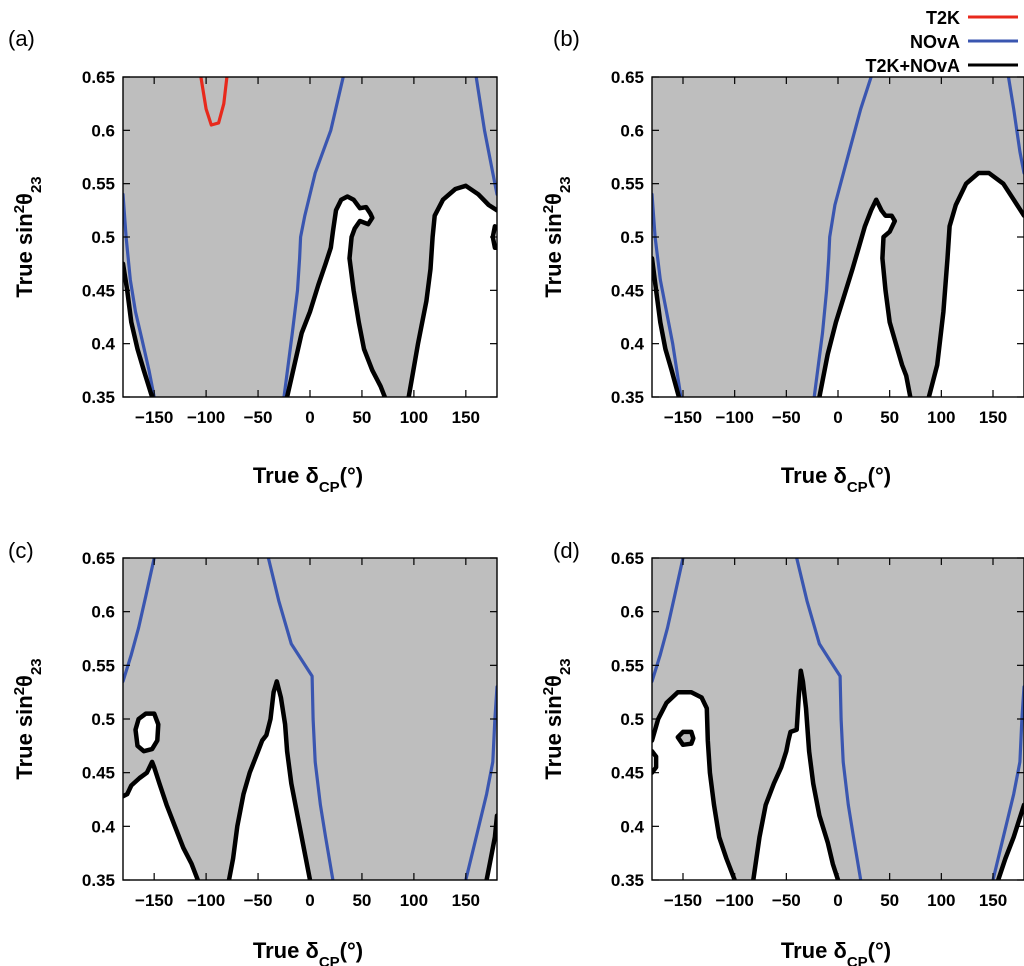 The height and width of the screenshot is (966, 1024). I want to click on panel-a-y-tick-label: 0.5, so click(103, 237).